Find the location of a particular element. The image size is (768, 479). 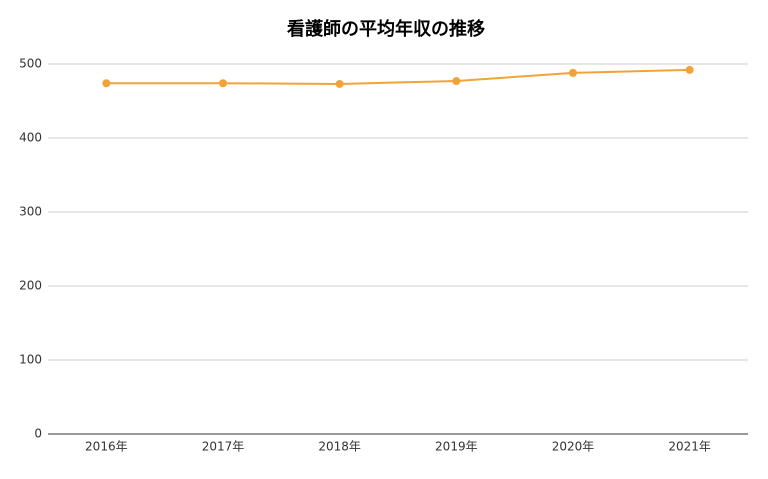

y-tick-label: 0 is located at coordinates (38, 434).